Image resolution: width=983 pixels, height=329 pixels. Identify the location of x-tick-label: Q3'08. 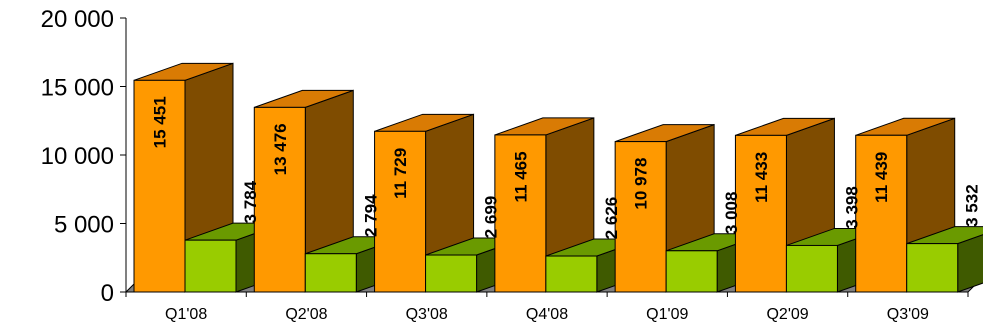
(427, 314).